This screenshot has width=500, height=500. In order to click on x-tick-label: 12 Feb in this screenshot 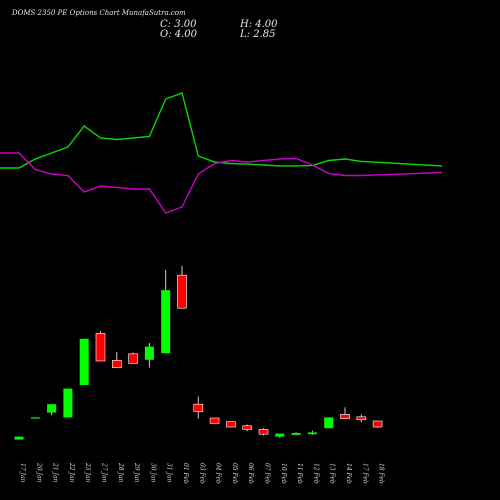, I will do `click(315, 473)`.